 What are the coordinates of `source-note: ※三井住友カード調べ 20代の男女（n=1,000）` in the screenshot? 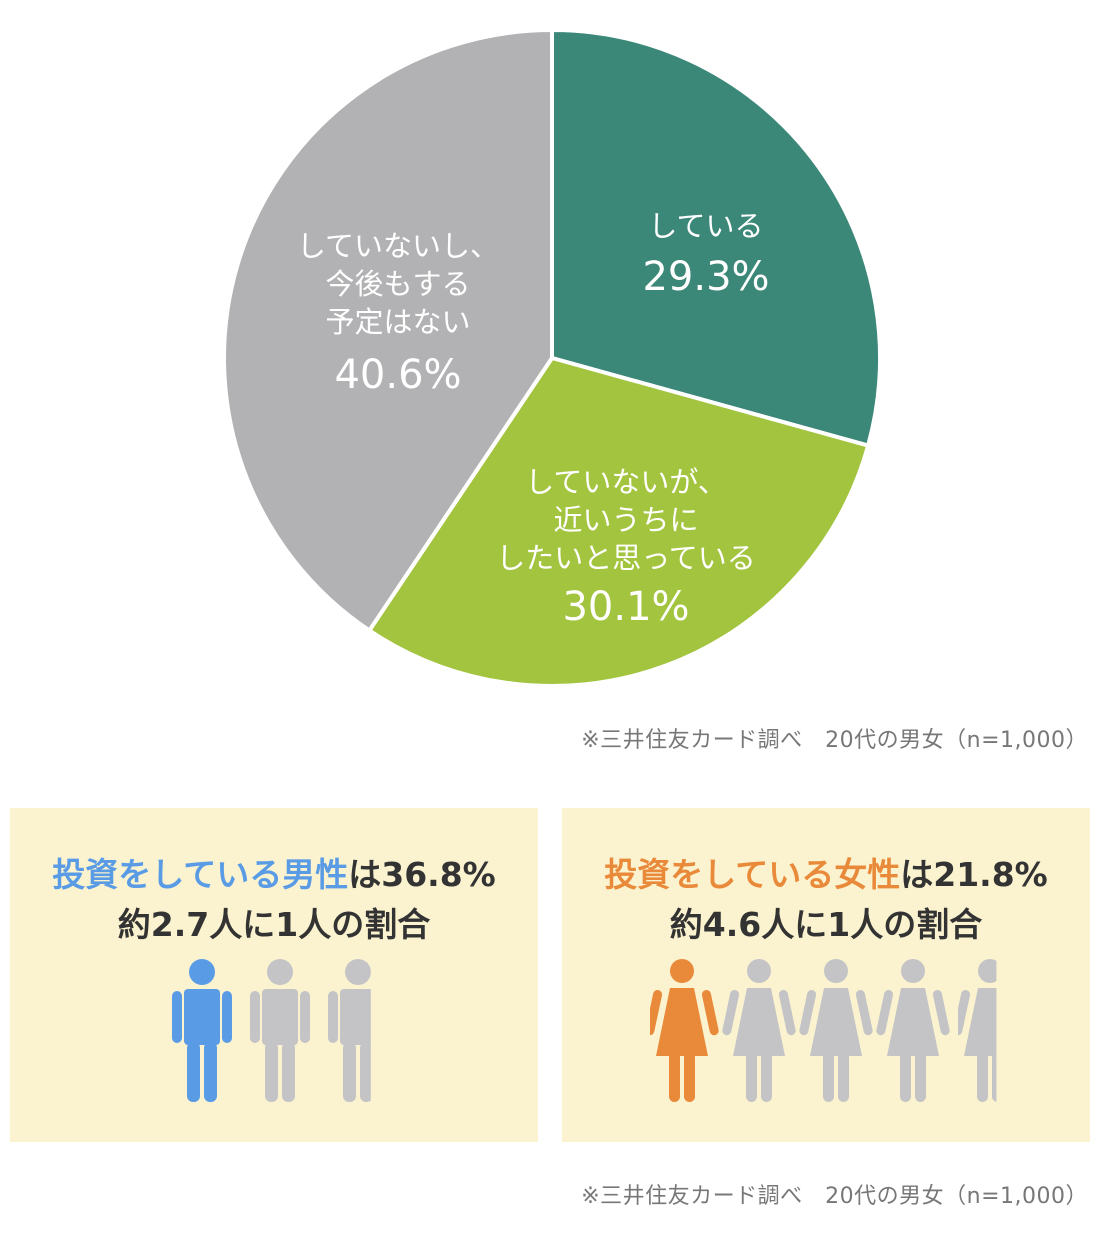 It's located at (834, 740).